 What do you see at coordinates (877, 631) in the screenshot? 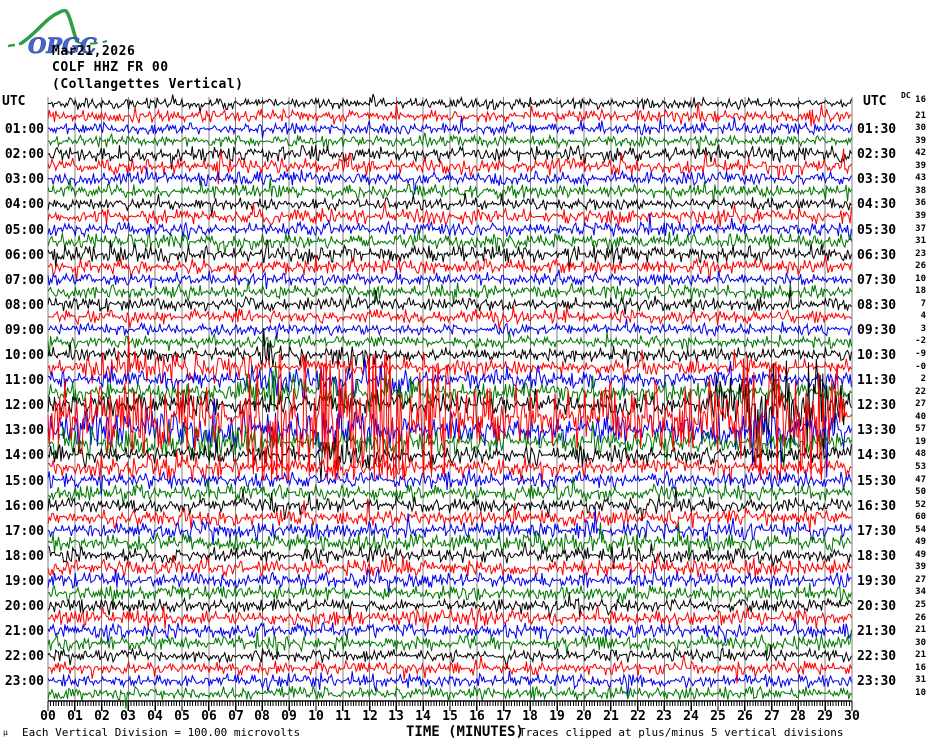
I see `right-time-label: 21:30` at bounding box center [877, 631].